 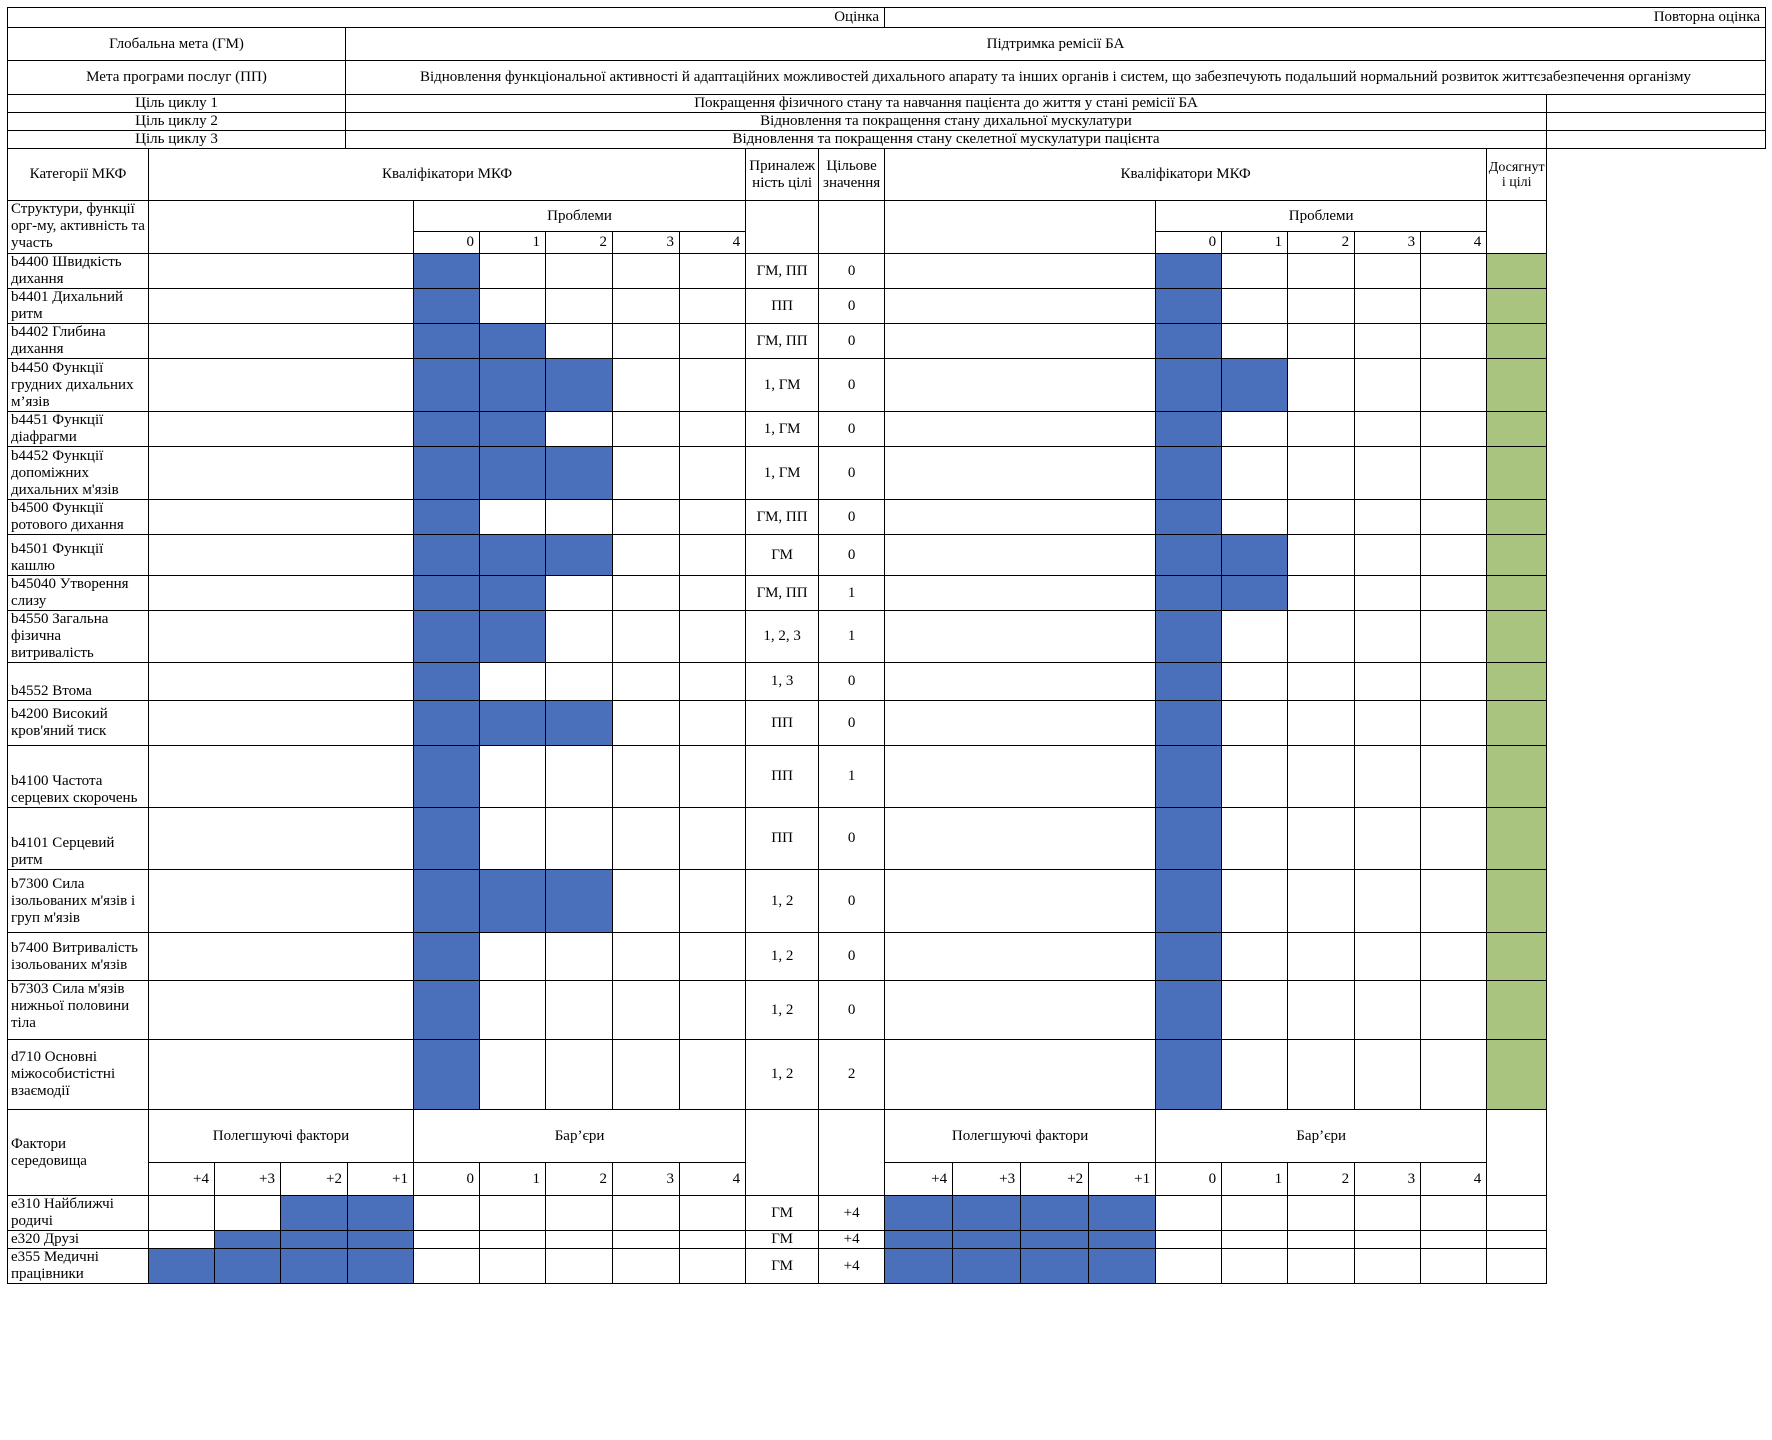 I want to click on barriers-left-header: Бар’єри, so click(x=579, y=1136).